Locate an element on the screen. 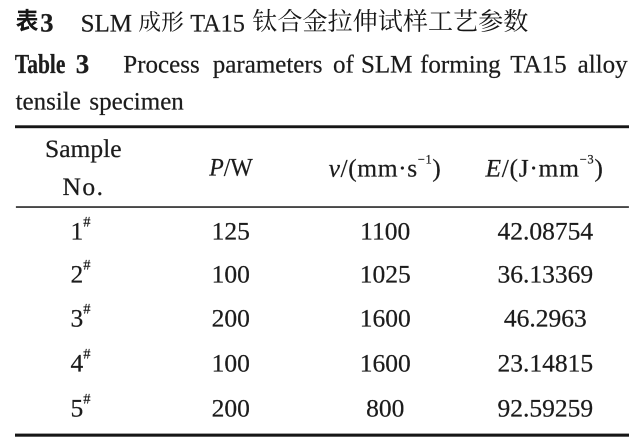  svg-text: forming is located at coordinates (460, 64).